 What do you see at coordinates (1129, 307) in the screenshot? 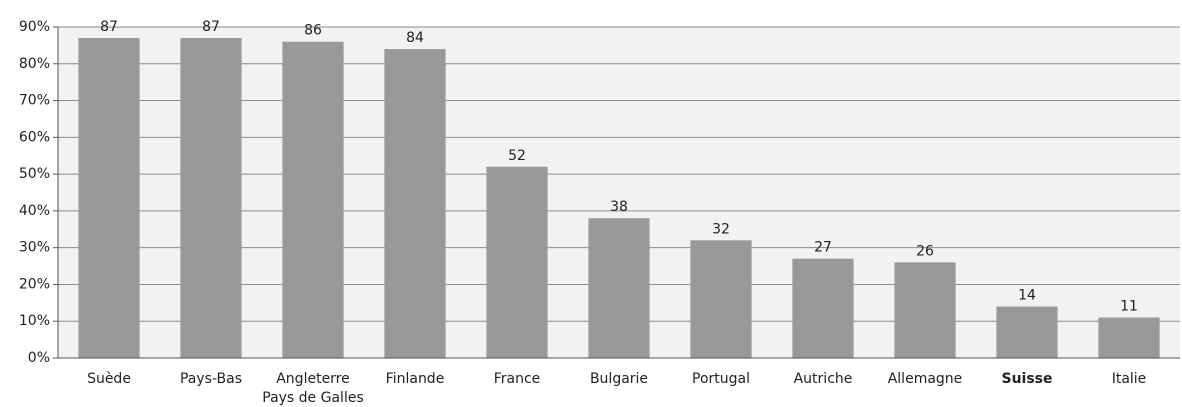
I see `data-label: 11` at bounding box center [1129, 307].